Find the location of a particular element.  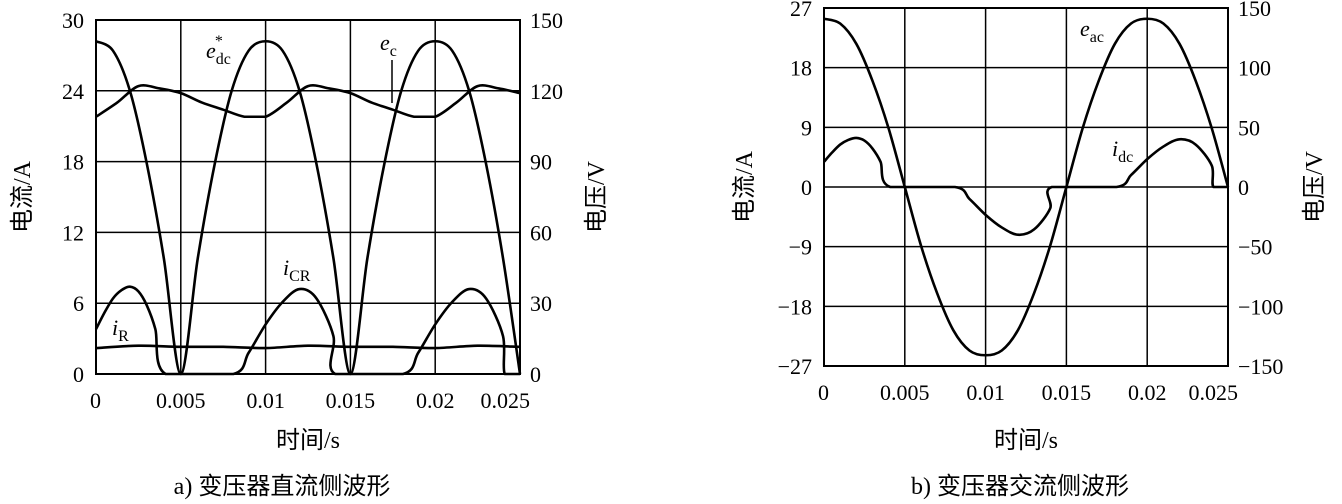

chart-a-y-tick-label-right: 0 is located at coordinates (535, 374).